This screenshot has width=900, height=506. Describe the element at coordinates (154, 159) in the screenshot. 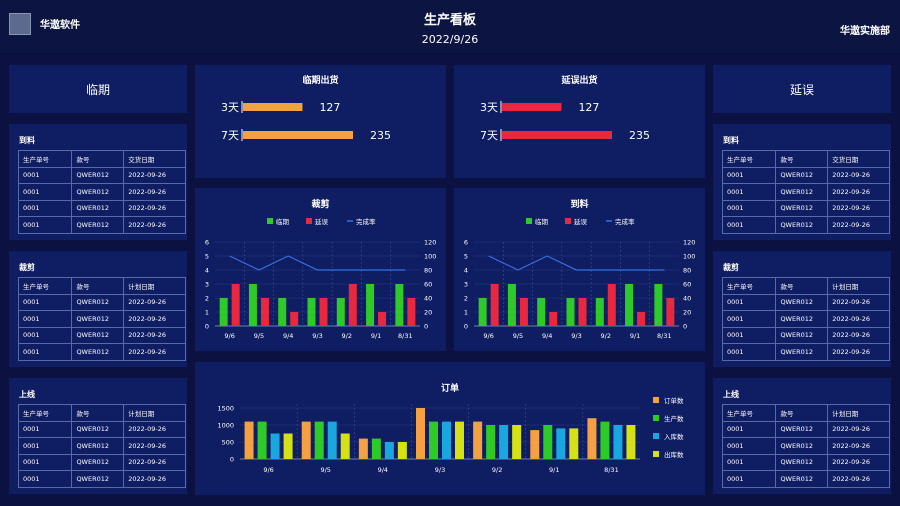

I see `column-header: 交货日期` at that location.